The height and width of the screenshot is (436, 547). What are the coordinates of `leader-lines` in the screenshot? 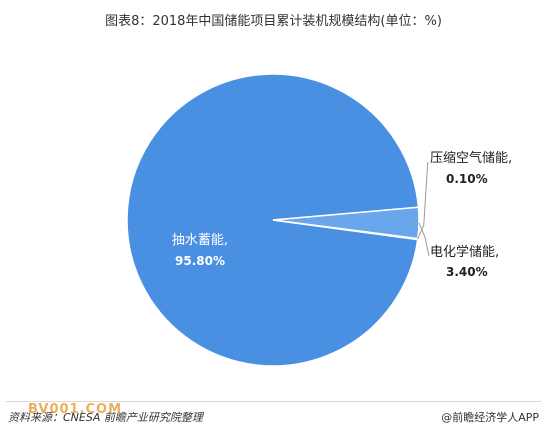 It's located at (423, 209).